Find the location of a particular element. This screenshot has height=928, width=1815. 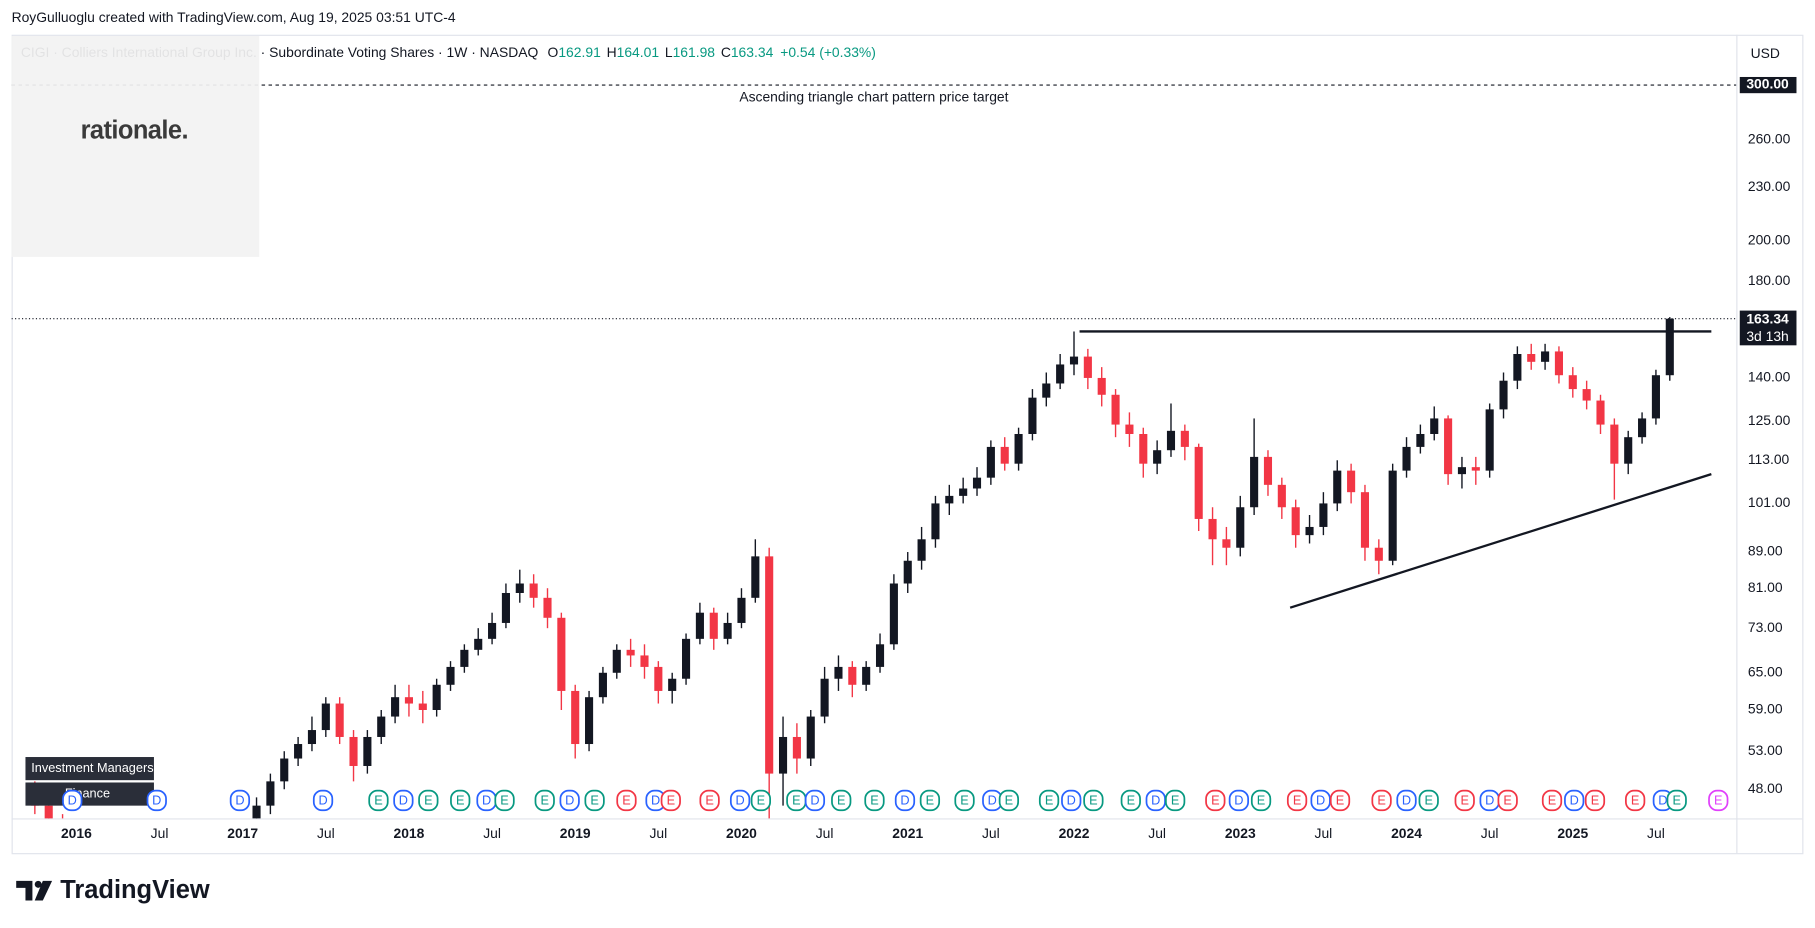

ohlc-label: C is located at coordinates (726, 52).